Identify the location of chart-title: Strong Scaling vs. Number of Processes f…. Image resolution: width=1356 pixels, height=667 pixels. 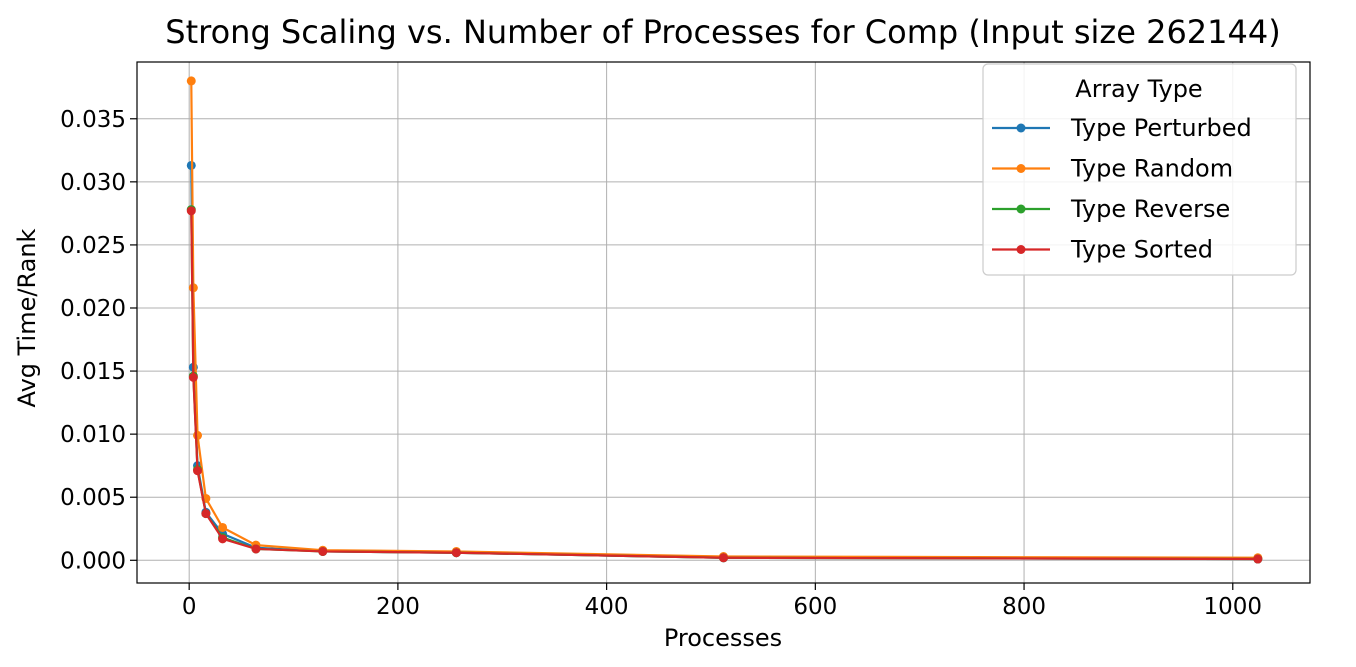
(722, 32).